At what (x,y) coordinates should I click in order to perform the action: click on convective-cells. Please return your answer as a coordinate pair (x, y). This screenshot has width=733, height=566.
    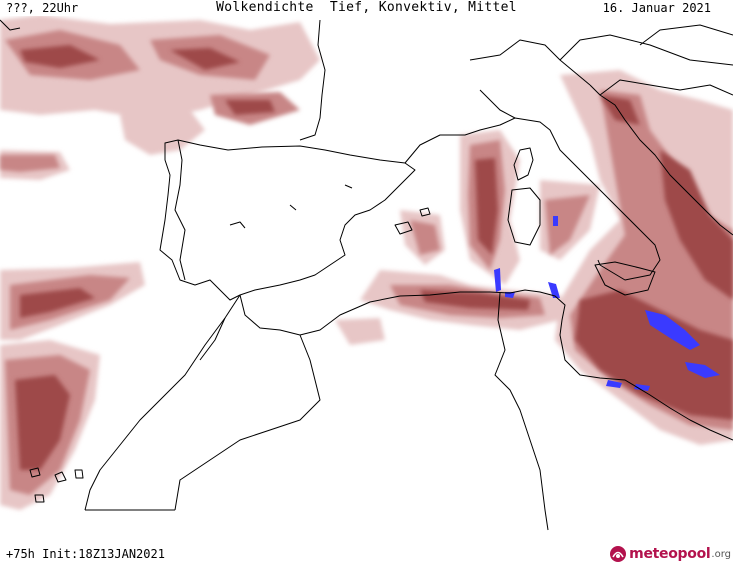
    Looking at the image, I should click on (607, 303).